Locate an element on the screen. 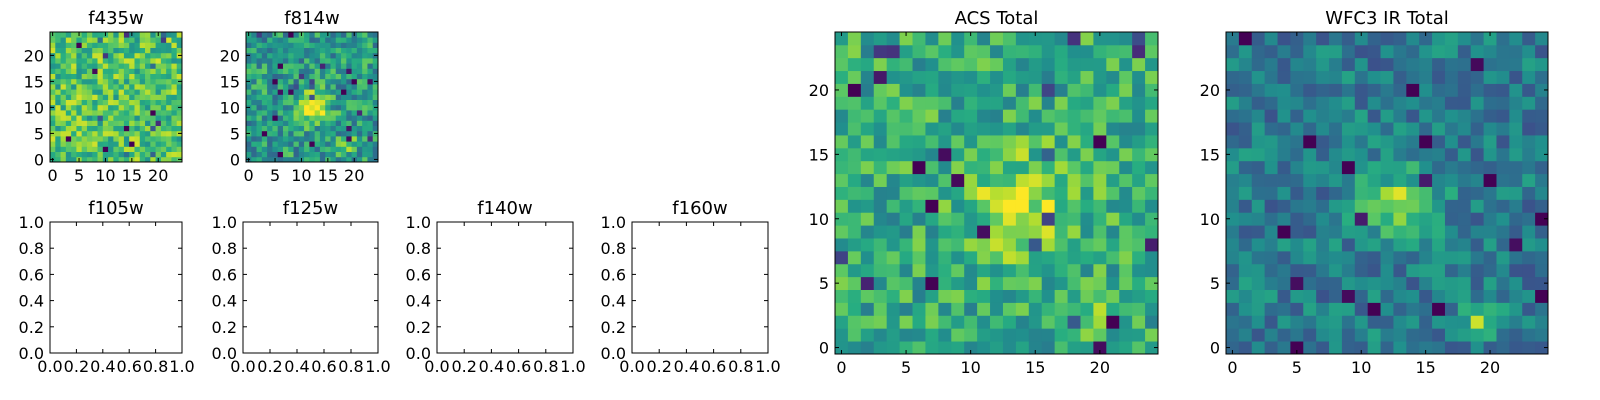 The width and height of the screenshot is (1600, 400). f125w-ytick-label: 0.2 is located at coordinates (224, 327).